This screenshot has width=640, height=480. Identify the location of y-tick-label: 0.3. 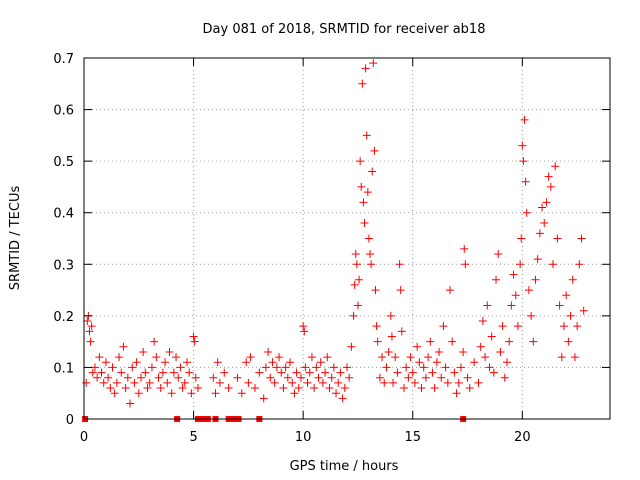
(63, 265).